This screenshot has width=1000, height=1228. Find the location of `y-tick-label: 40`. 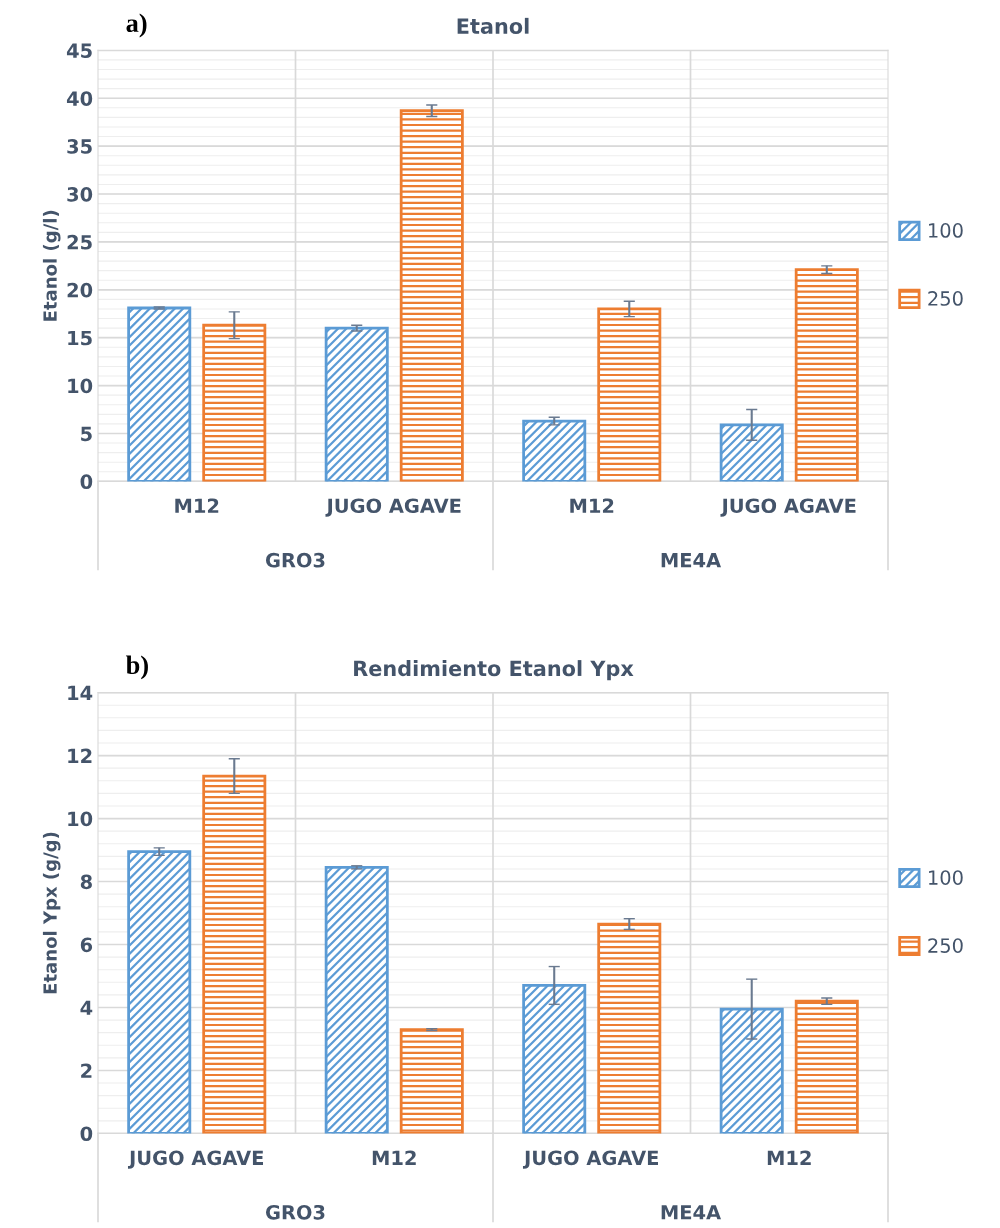

y-tick-label: 40 is located at coordinates (79, 98).